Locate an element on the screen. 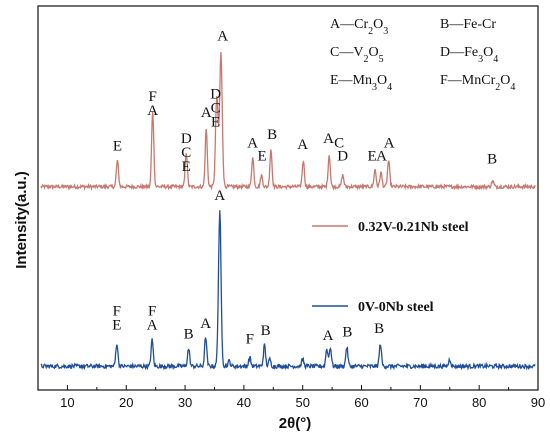 Image resolution: width=550 pixels, height=438 pixels. x-axis-label: 2θ(°) is located at coordinates (295, 423).